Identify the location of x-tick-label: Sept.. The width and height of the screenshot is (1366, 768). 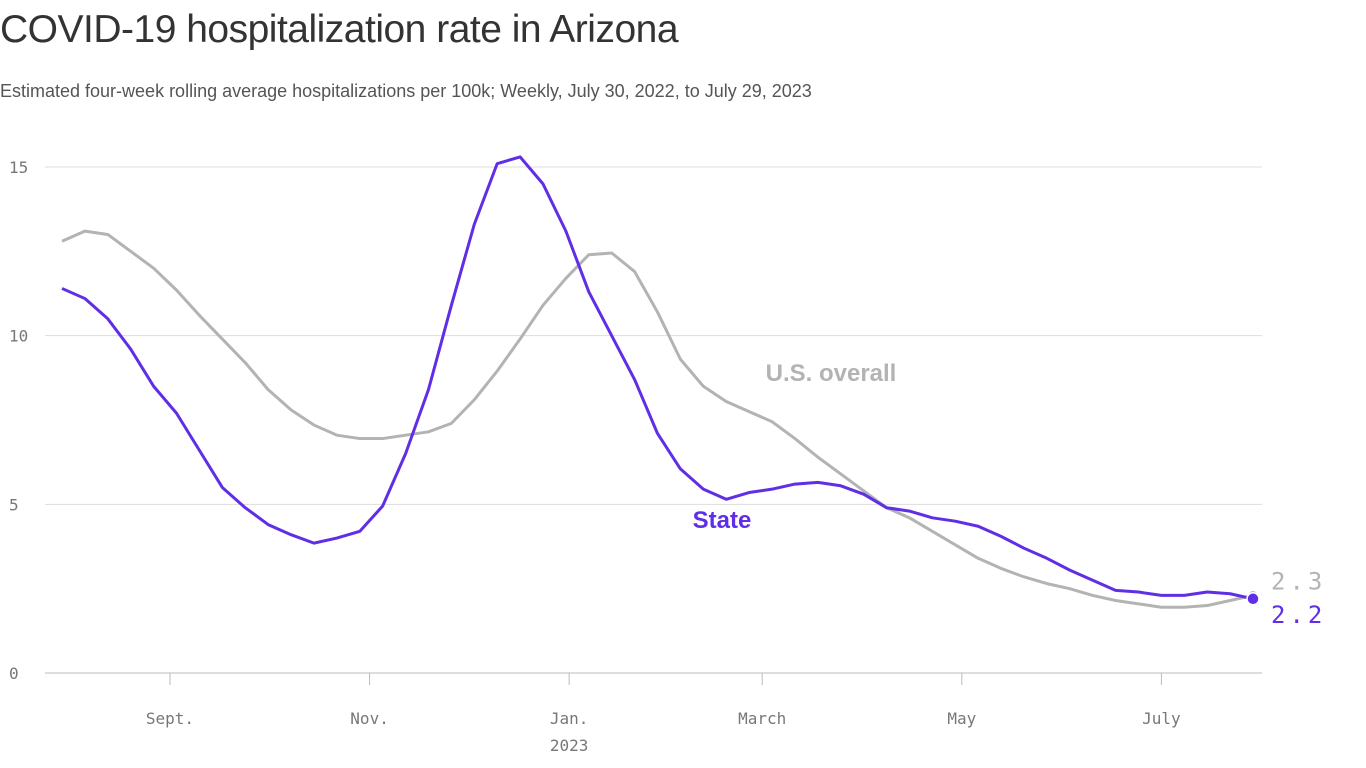
(170, 718).